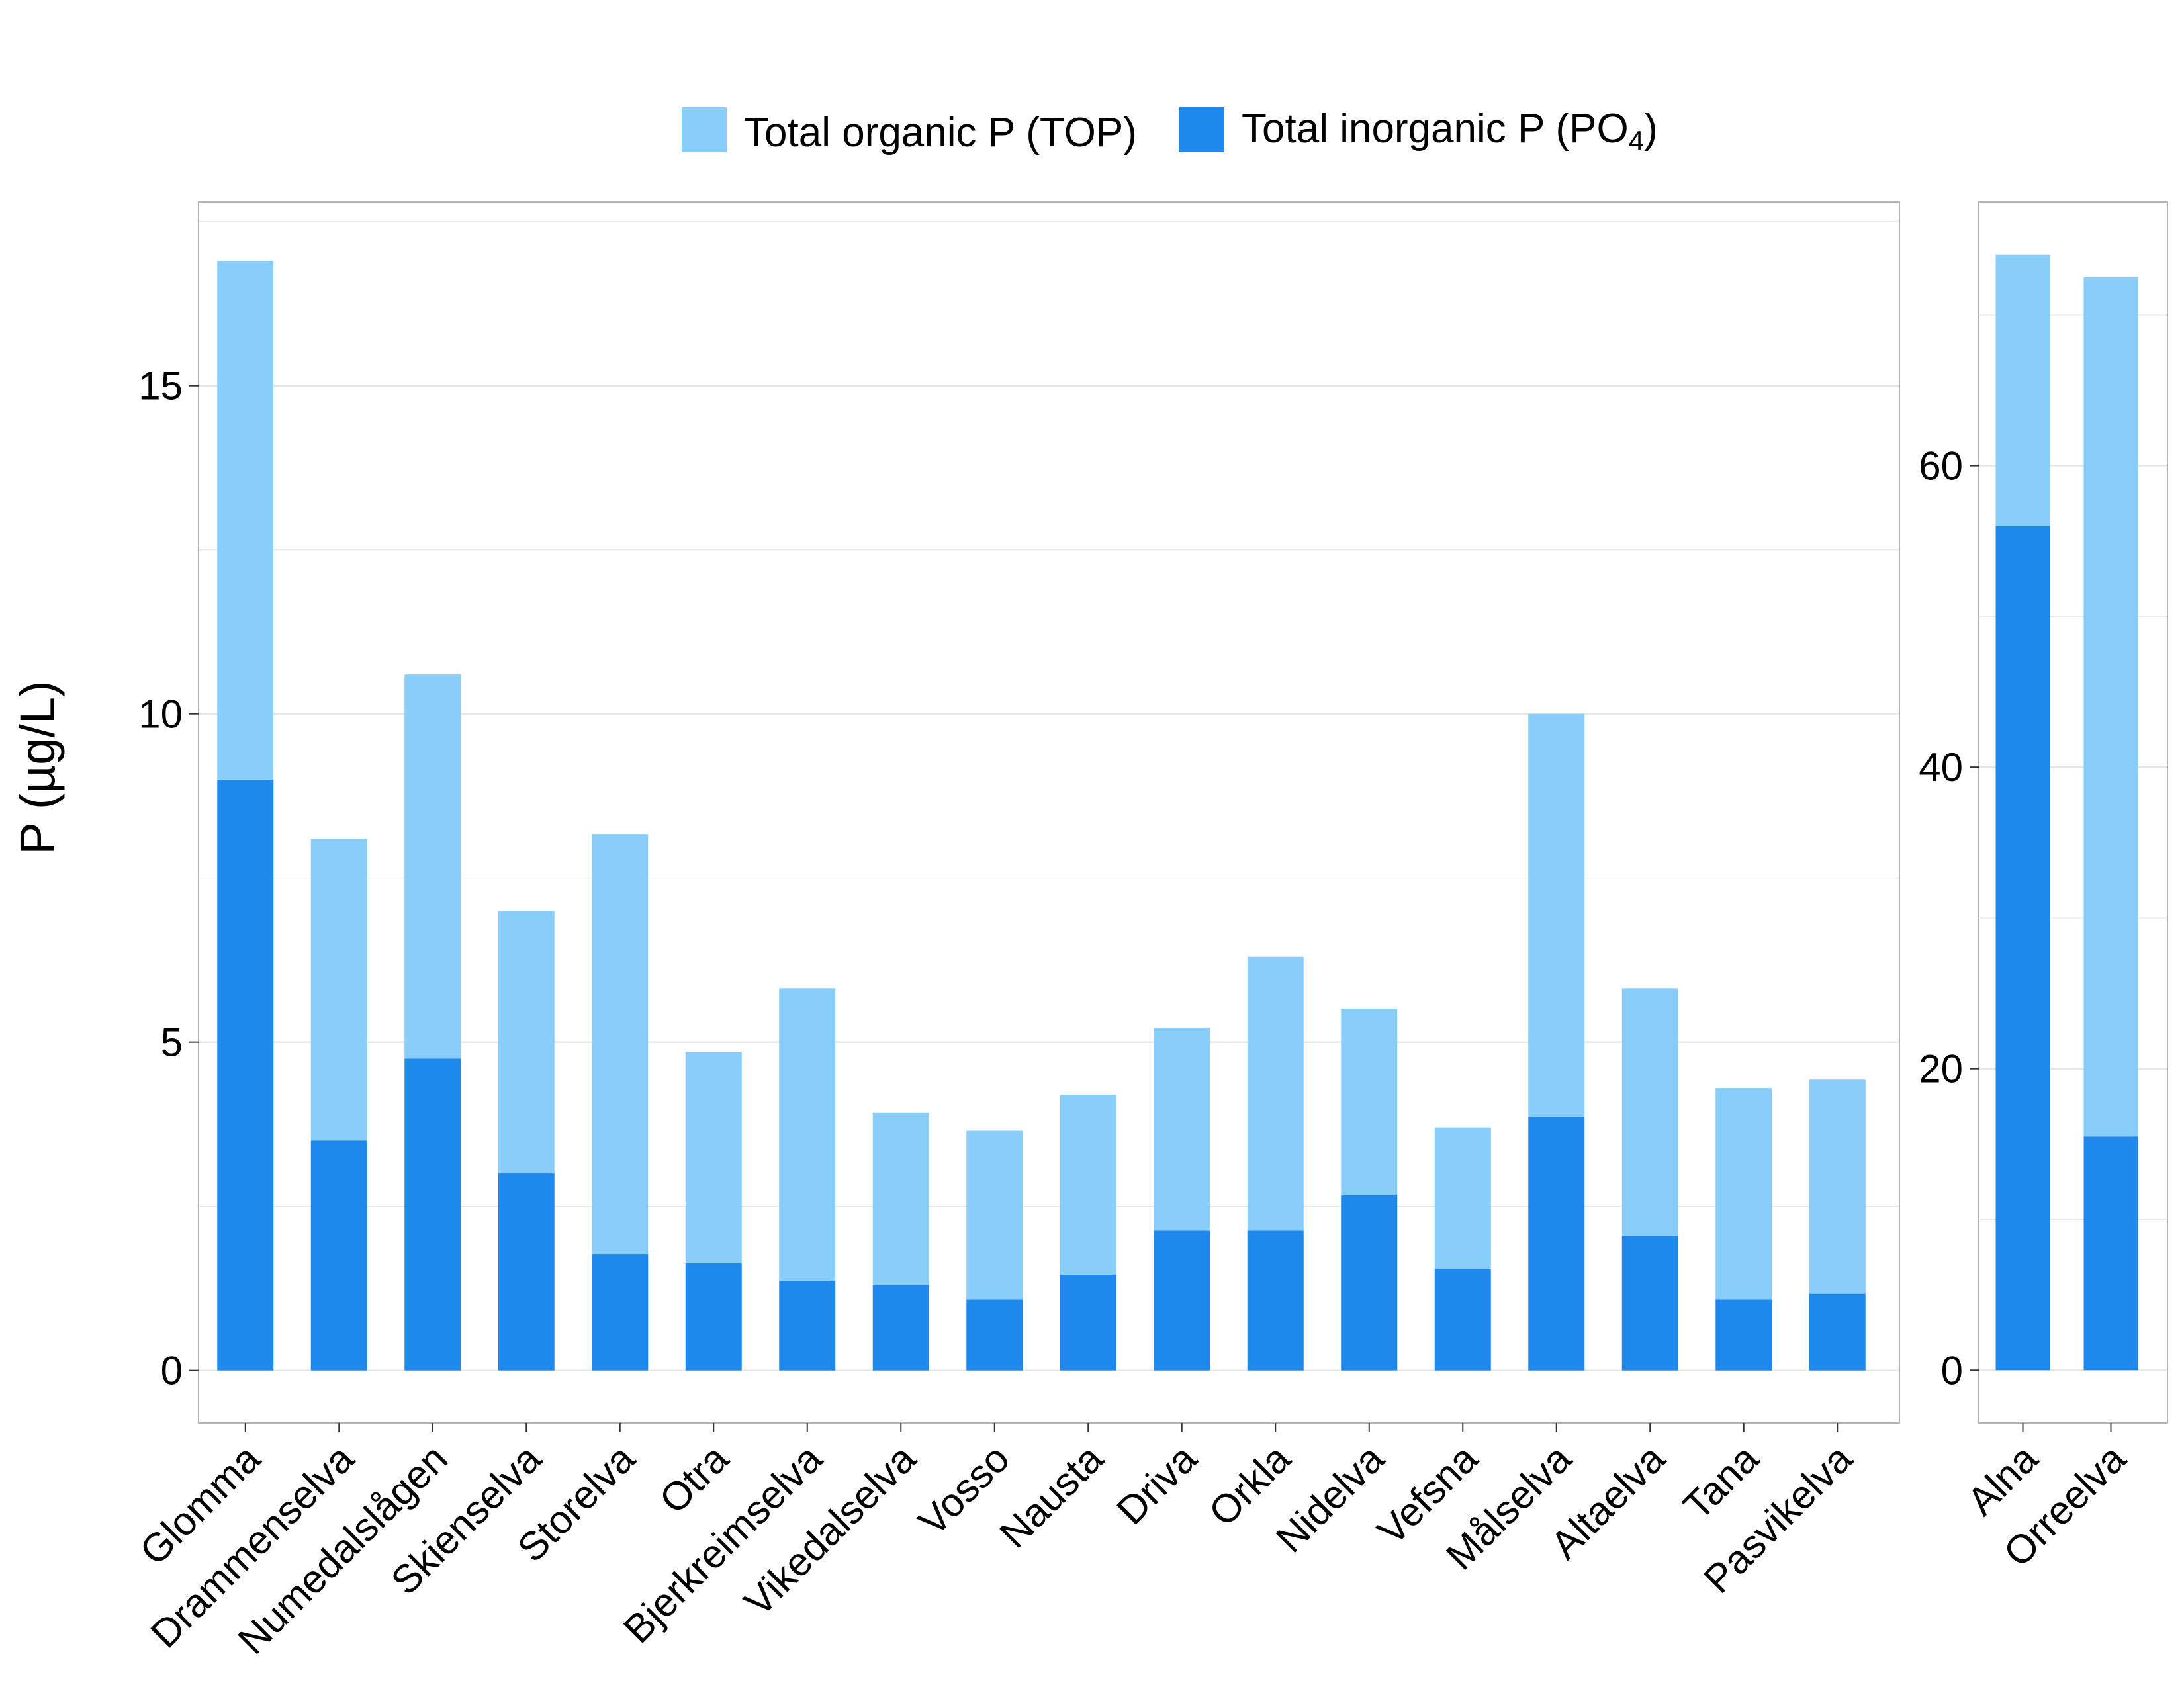 Image resolution: width=2184 pixels, height=1691 pixels. What do you see at coordinates (994, 1335) in the screenshot?
I see `bar-inorganic-vosso` at bounding box center [994, 1335].